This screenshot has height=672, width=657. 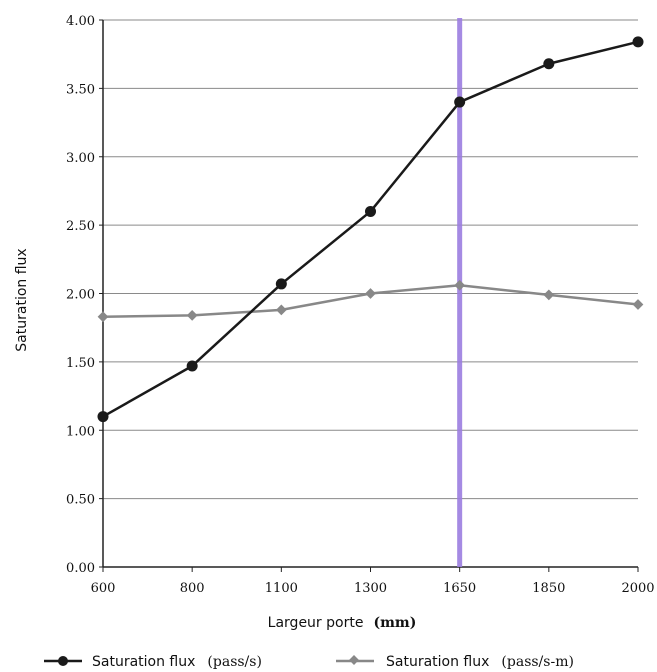 I want to click on y-tick-labels: 0.00 0.50 1.00 1.50 2.00 2.50 3.00 3.50 4.00, so click(x=80, y=295).